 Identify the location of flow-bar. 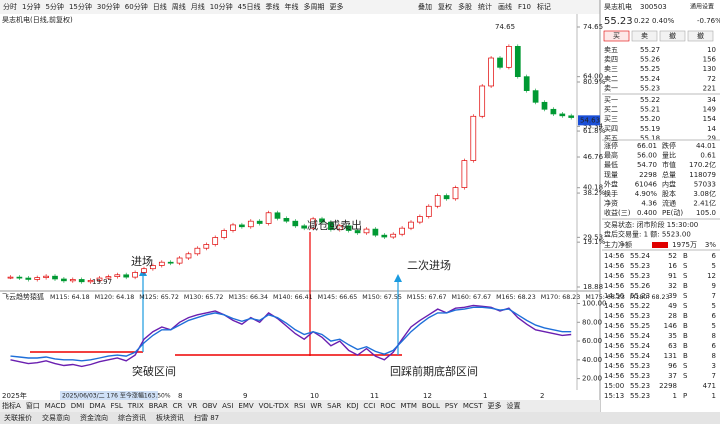
(660, 245).